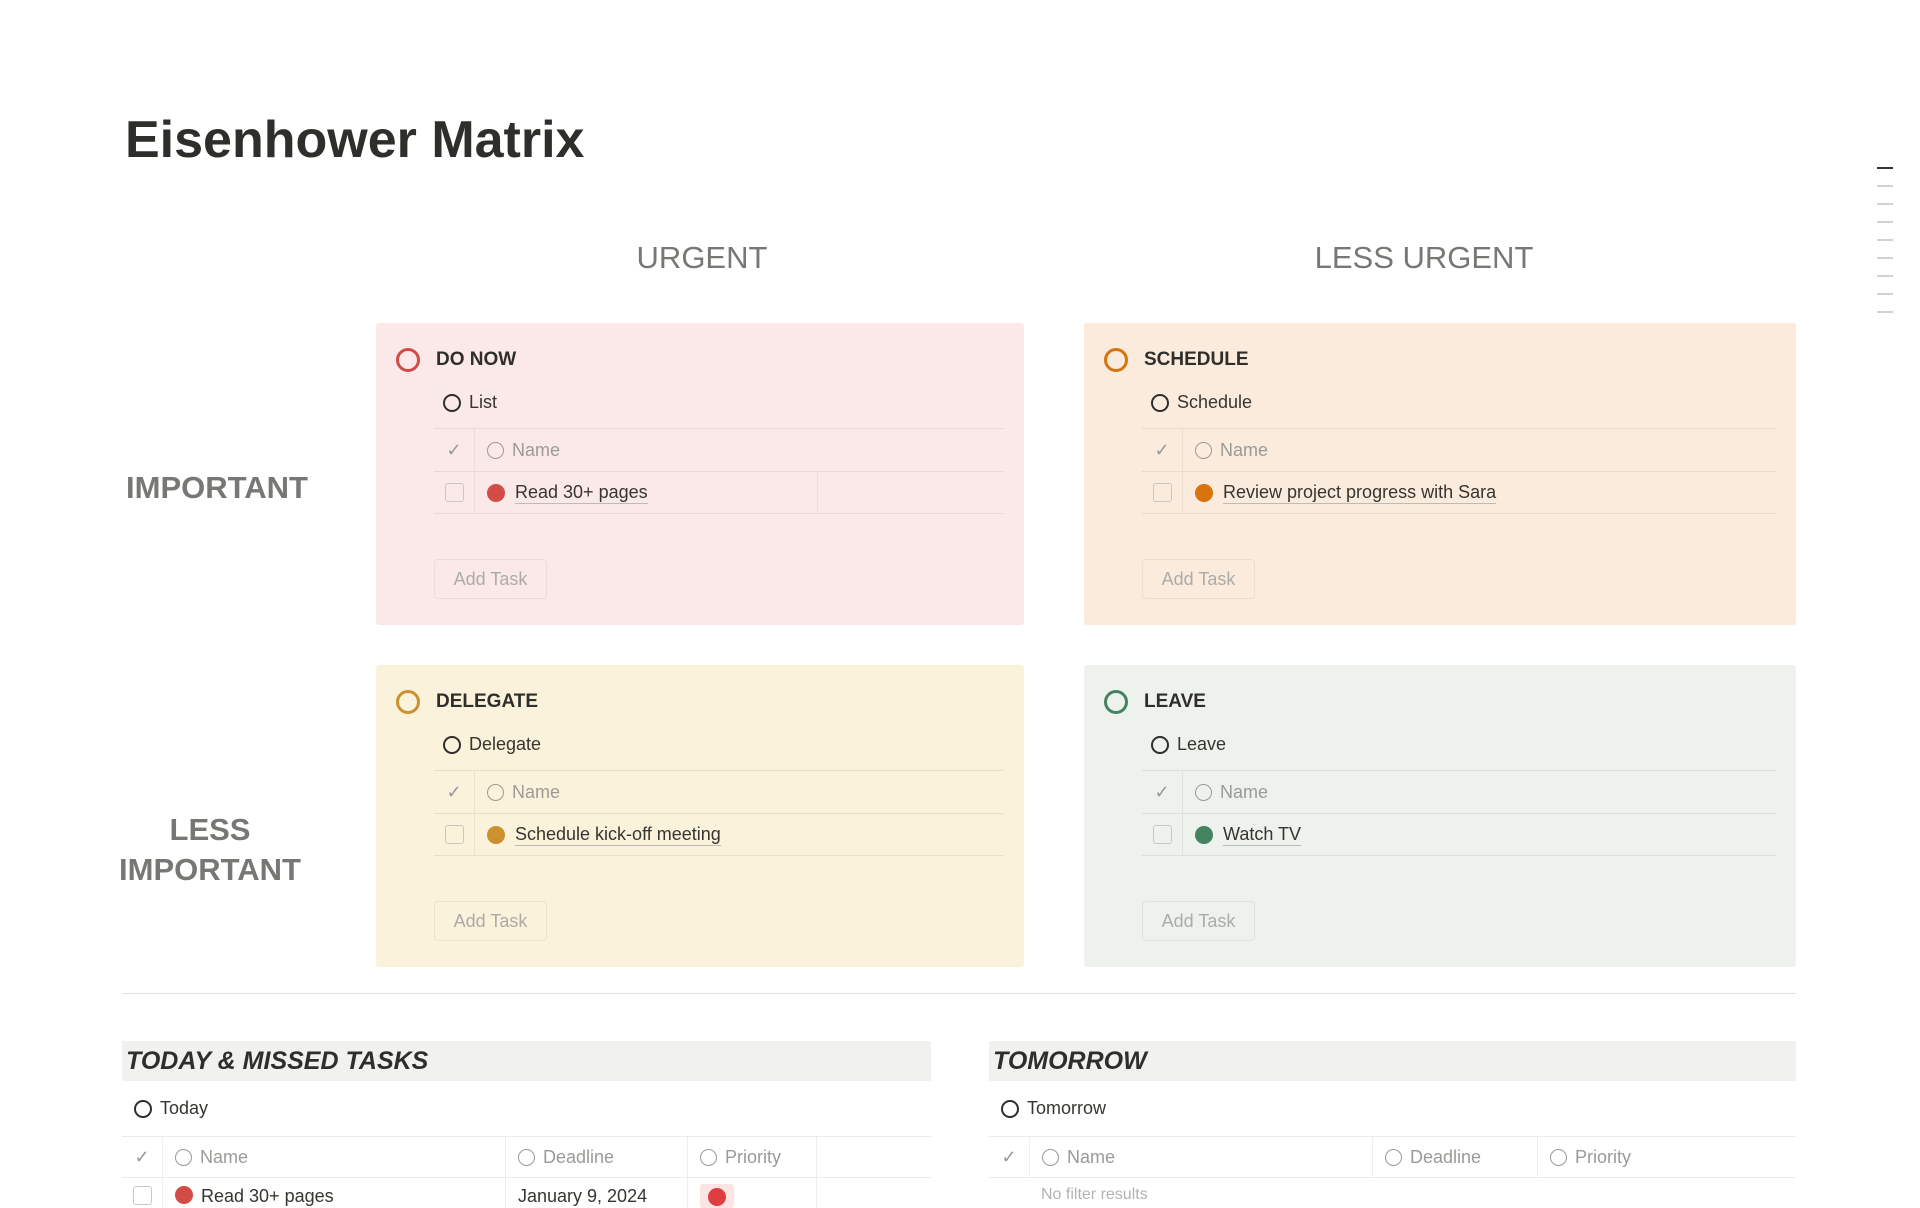 The width and height of the screenshot is (1920, 1208). What do you see at coordinates (1196, 359) in the screenshot?
I see `quadrant-title: SCHEDULE` at bounding box center [1196, 359].